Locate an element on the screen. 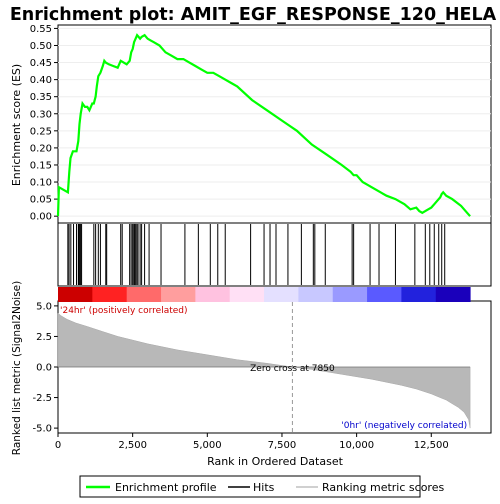  ranked-y-axis-label: Ranked list metric (Signal2Noise) is located at coordinates (17, 368).